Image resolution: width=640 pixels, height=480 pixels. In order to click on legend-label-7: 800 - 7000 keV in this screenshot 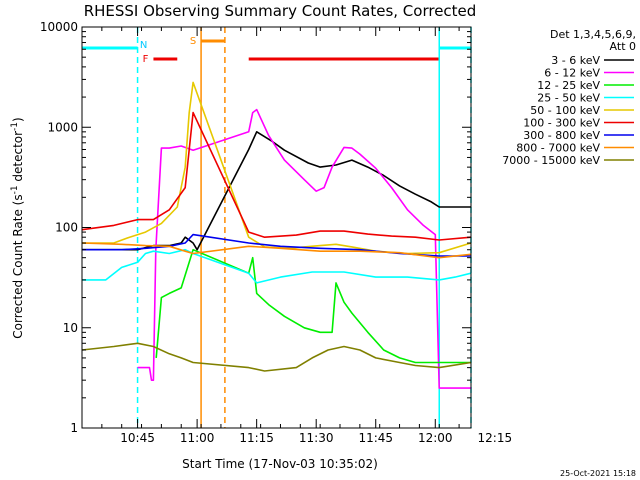, I will do `click(558, 148)`.